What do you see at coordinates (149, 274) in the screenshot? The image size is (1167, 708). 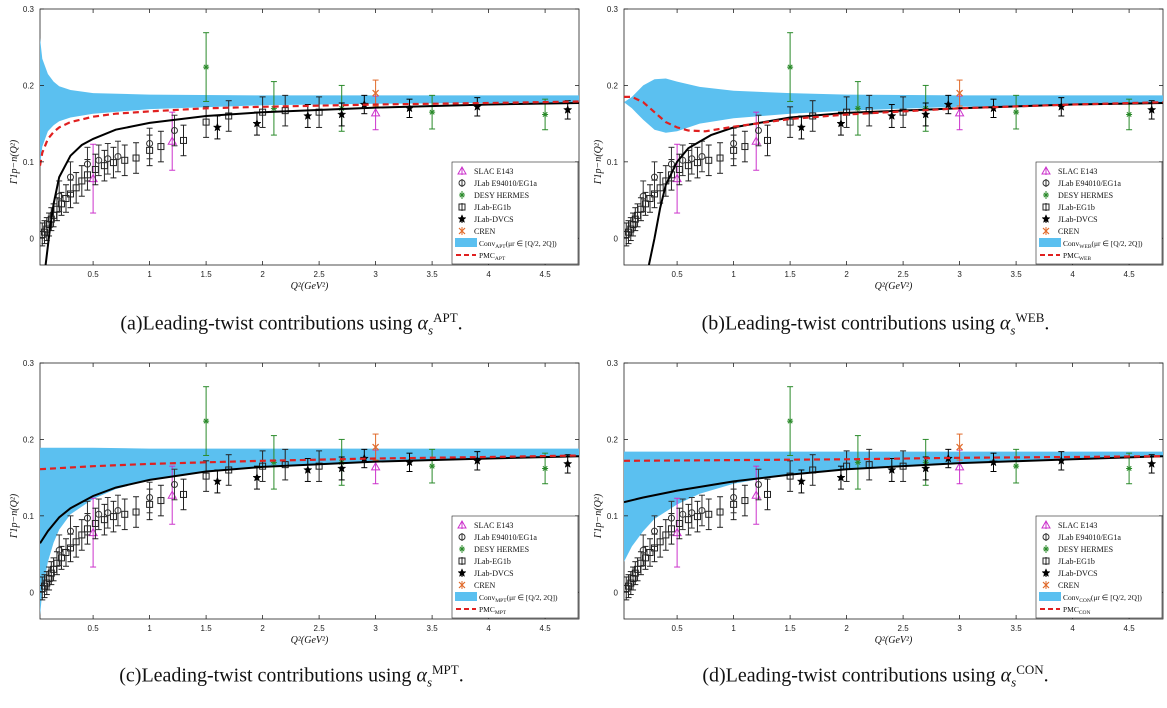 I see `x-tick-label: 1` at bounding box center [149, 274].